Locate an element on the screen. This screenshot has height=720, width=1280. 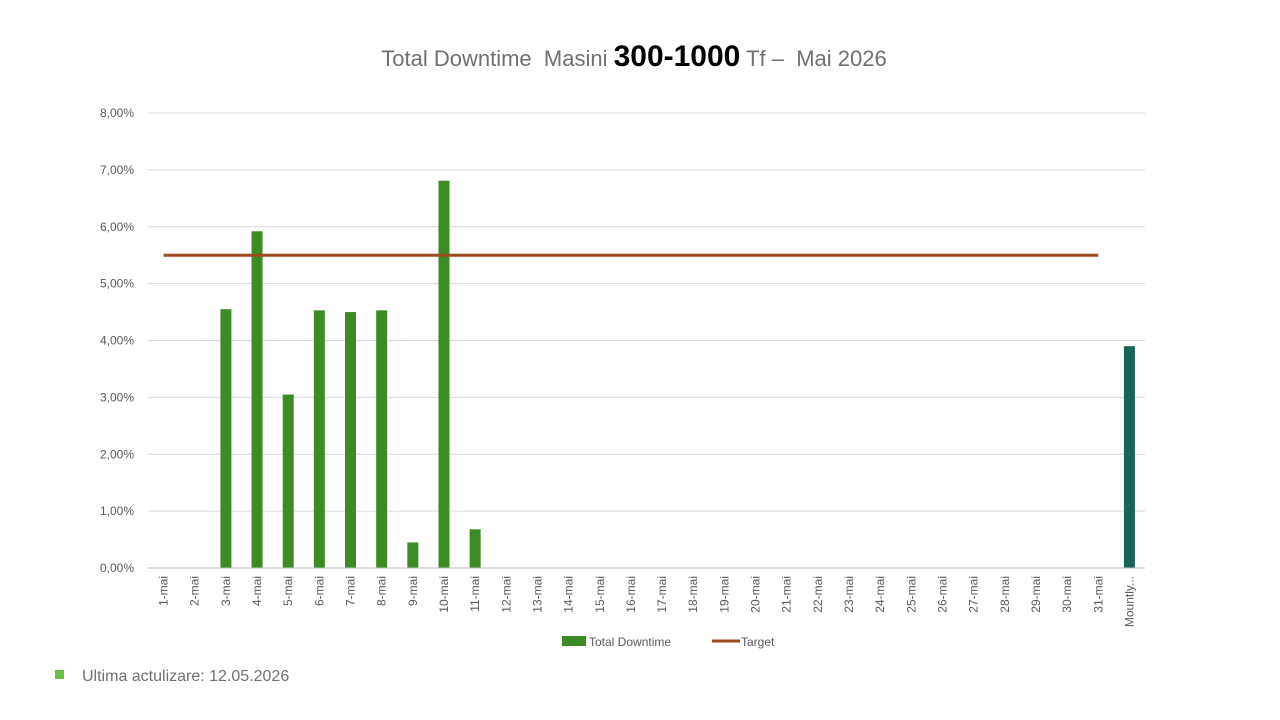
legend-swatch-total-downtime is located at coordinates (574, 641).